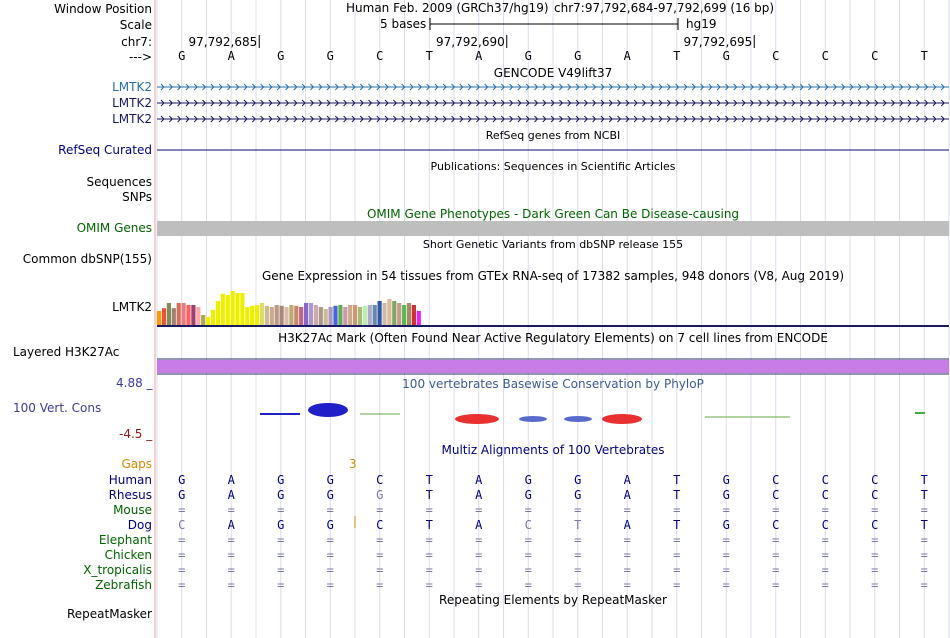 The height and width of the screenshot is (638, 950). What do you see at coordinates (136, 434) in the screenshot?
I see `cons-min-label: -4.5 _` at bounding box center [136, 434].